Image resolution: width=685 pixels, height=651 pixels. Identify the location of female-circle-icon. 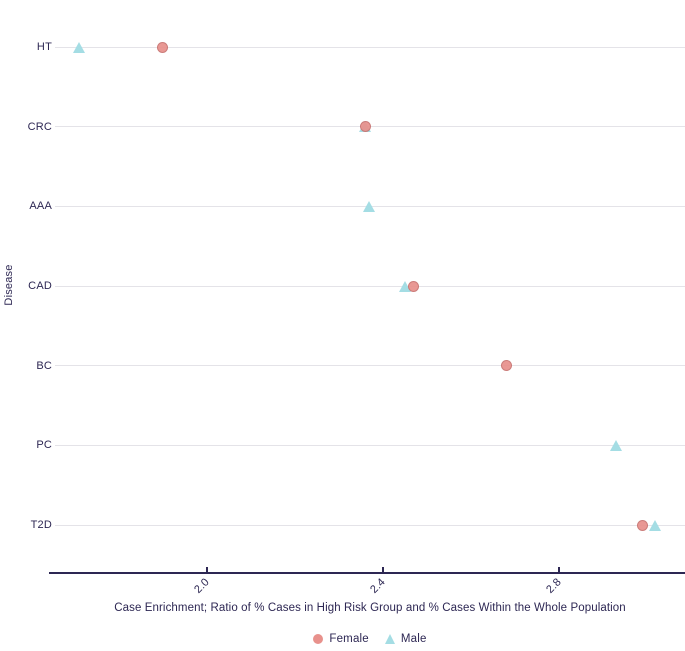
(318, 639).